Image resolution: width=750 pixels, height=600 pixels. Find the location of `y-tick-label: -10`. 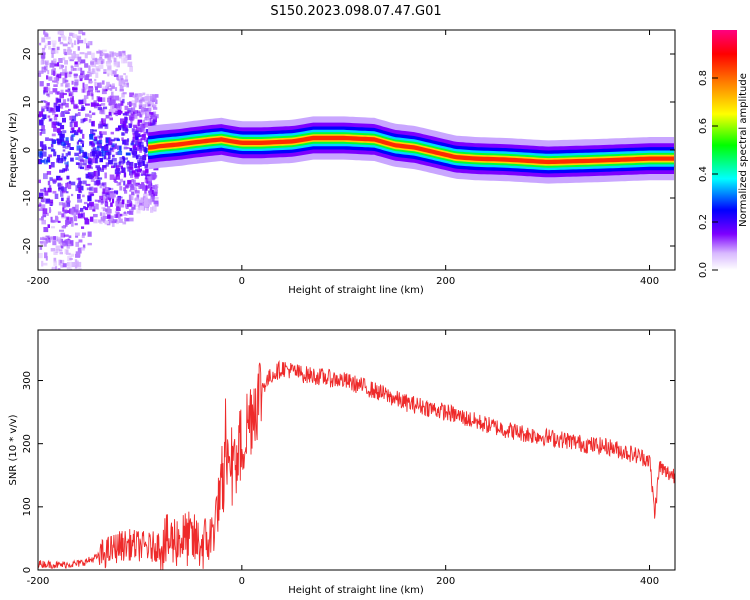

y-tick-label: -10 is located at coordinates (27, 198).